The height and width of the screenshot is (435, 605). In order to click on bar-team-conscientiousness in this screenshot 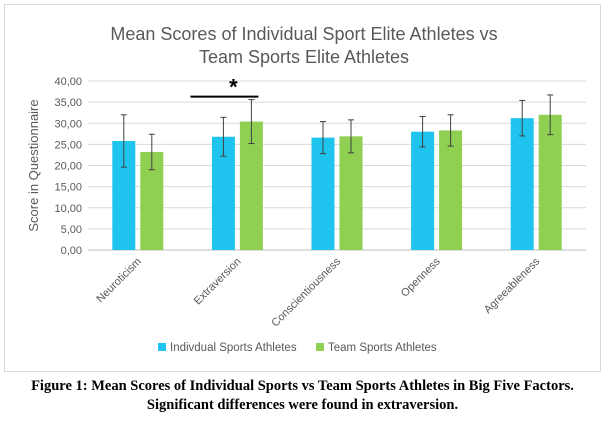, I will do `click(351, 193)`.